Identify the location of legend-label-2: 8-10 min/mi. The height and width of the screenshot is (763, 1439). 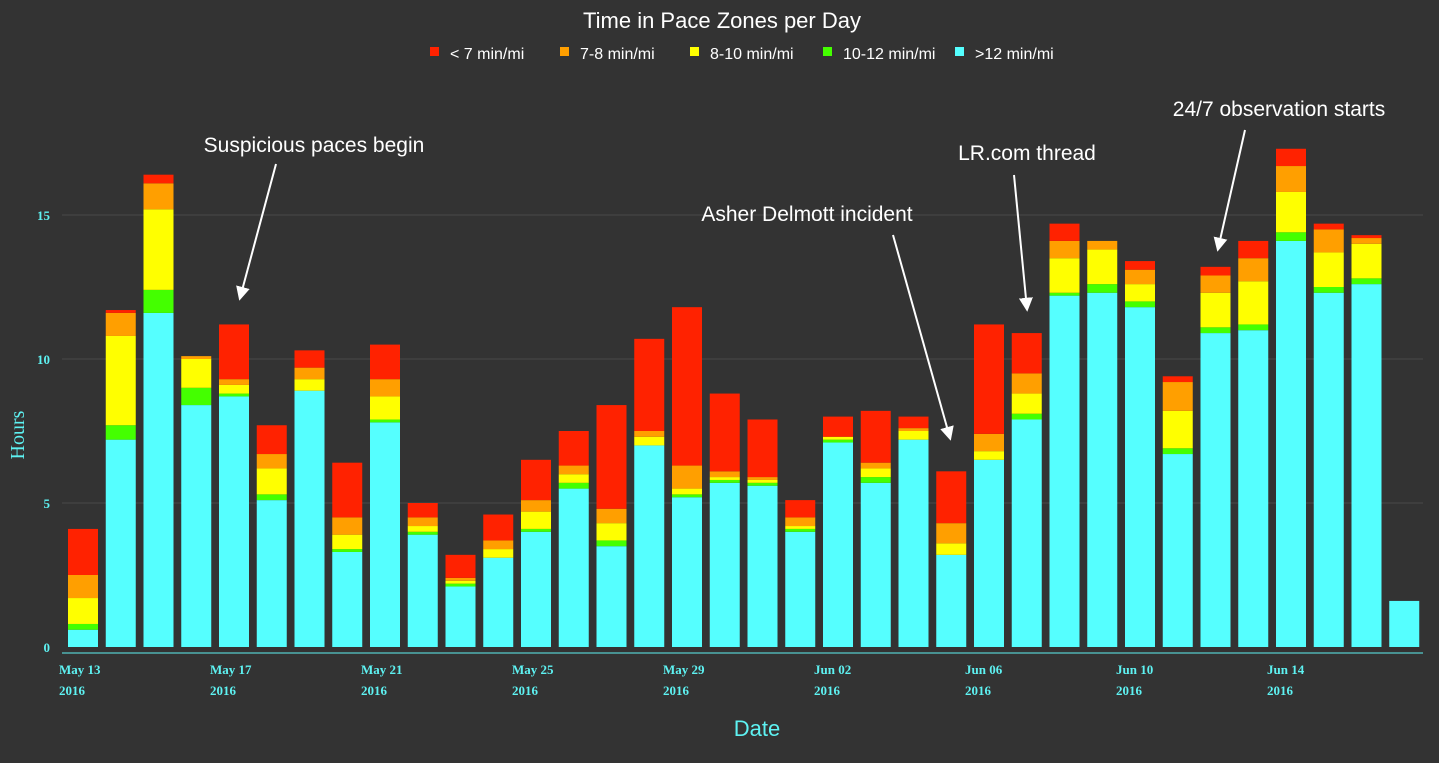
(752, 54).